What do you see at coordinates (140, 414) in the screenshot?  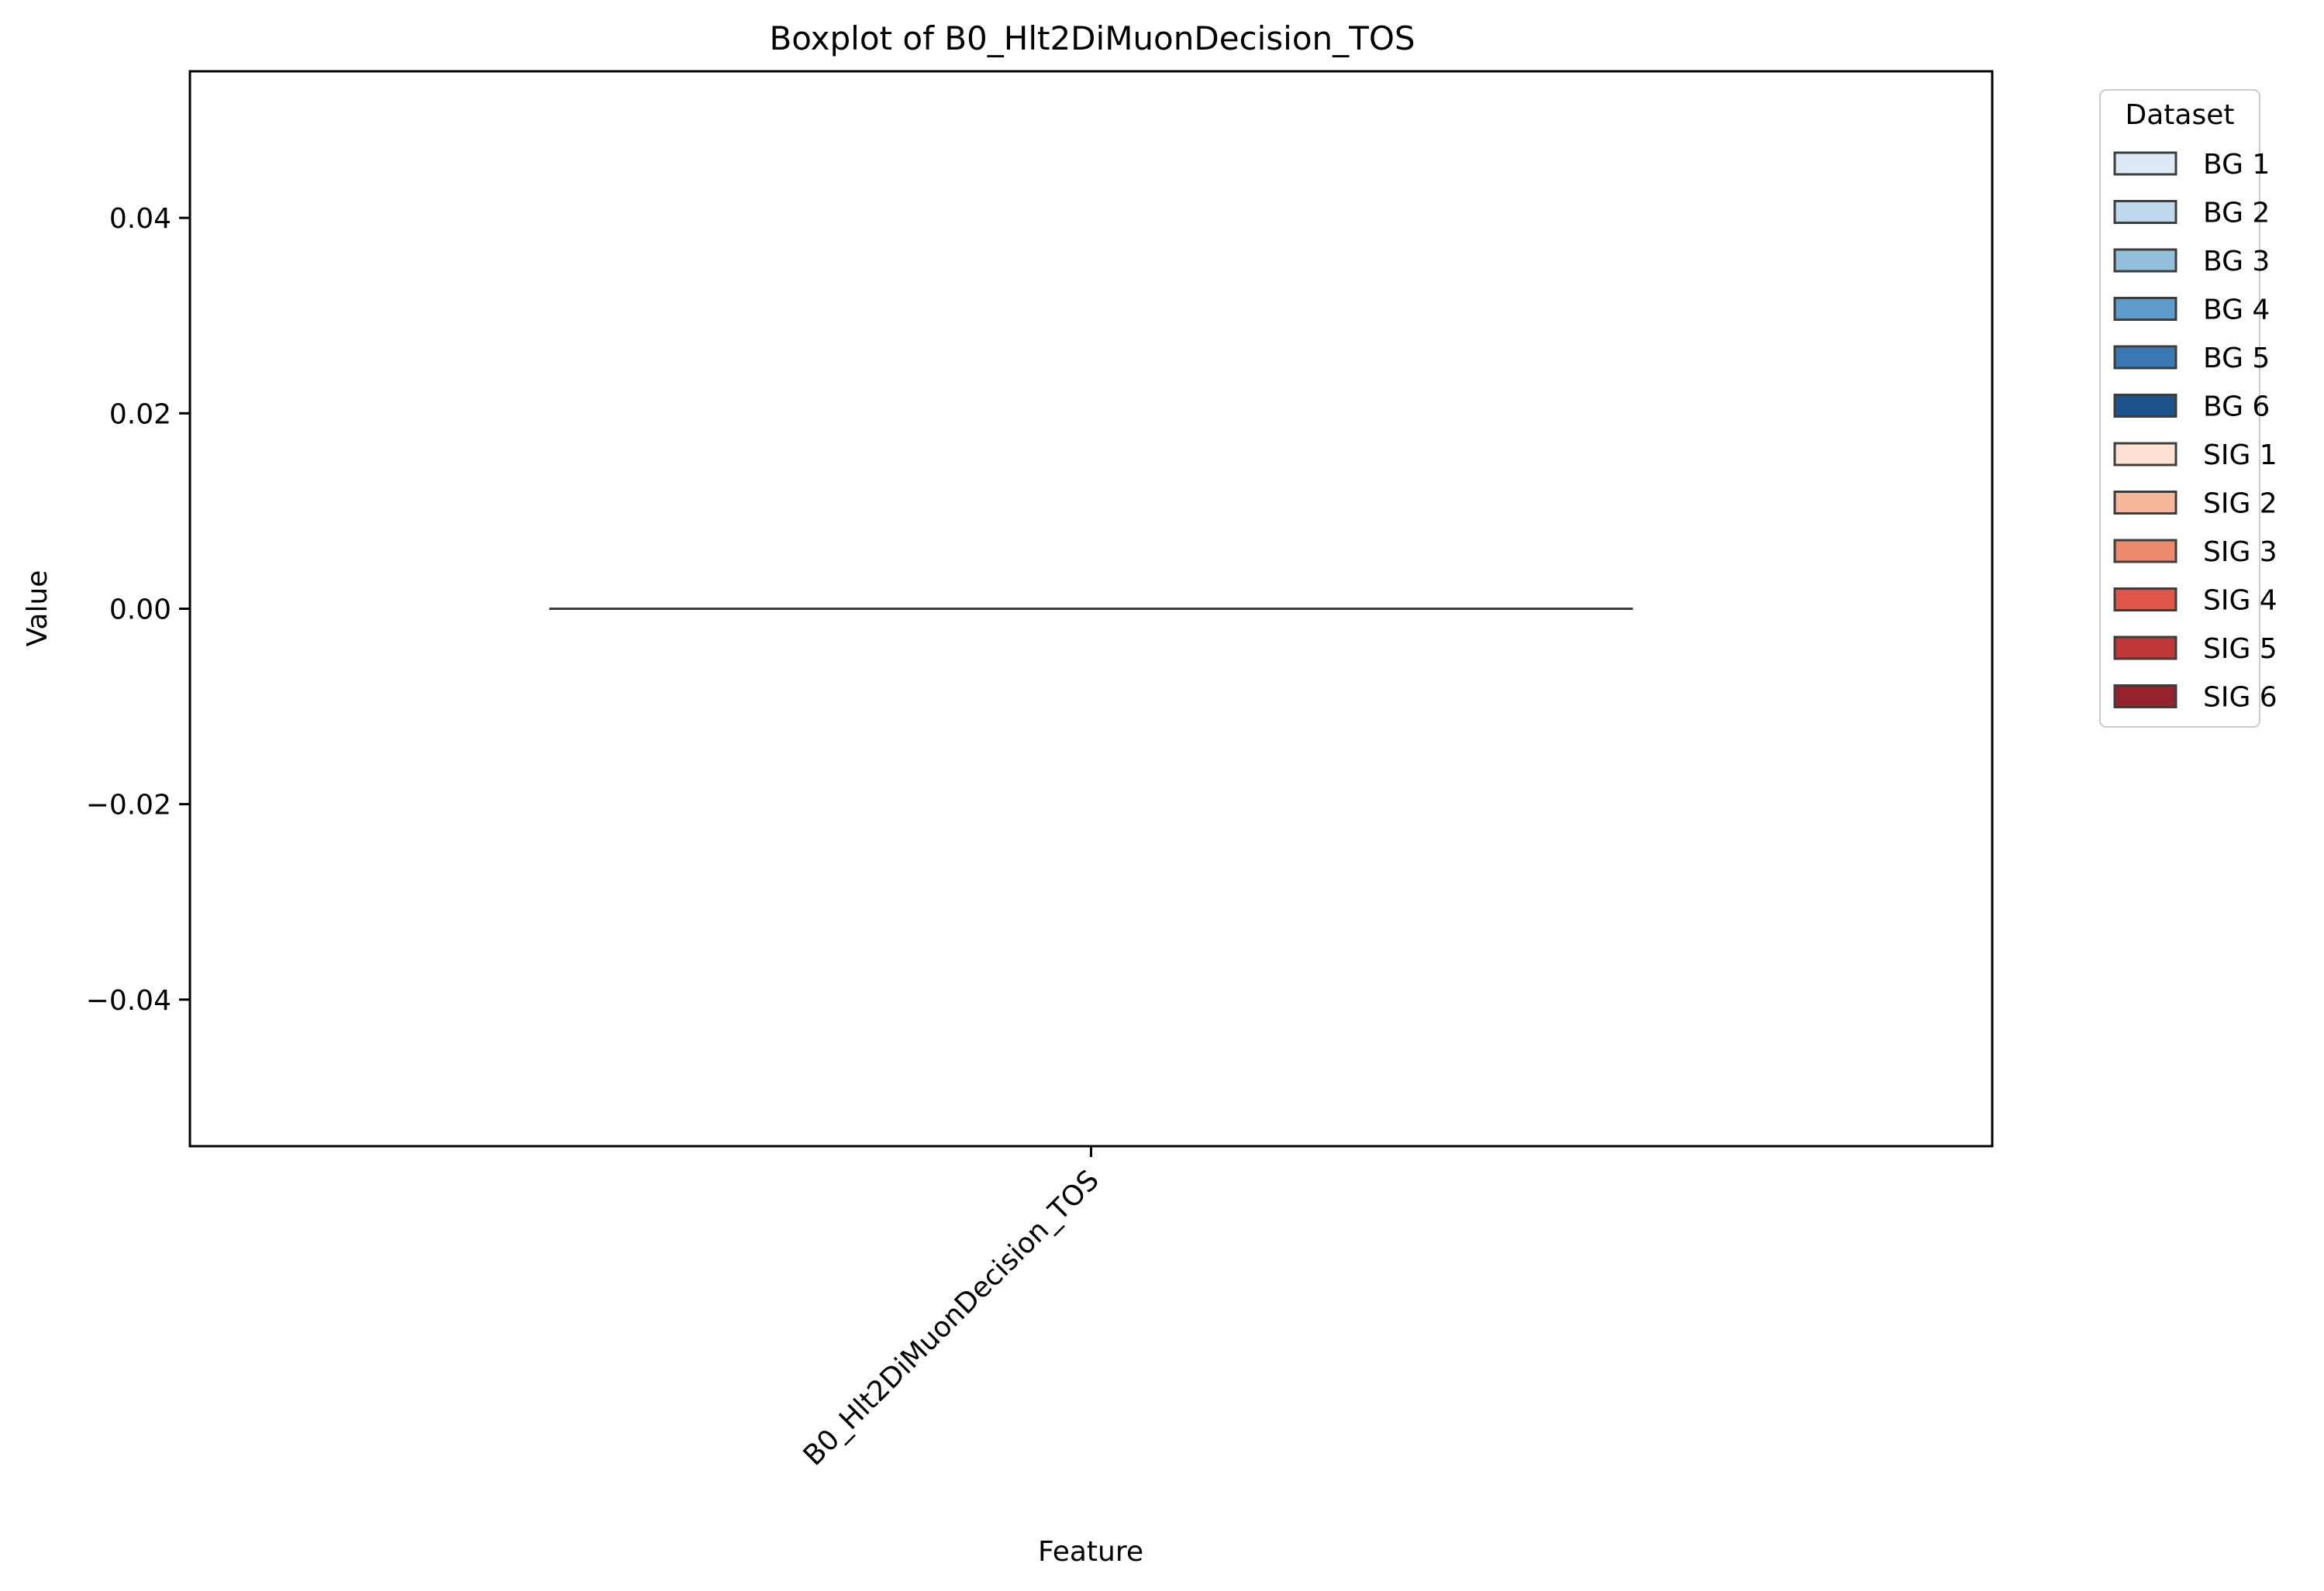 I see `y-tick-label: 0.02` at bounding box center [140, 414].